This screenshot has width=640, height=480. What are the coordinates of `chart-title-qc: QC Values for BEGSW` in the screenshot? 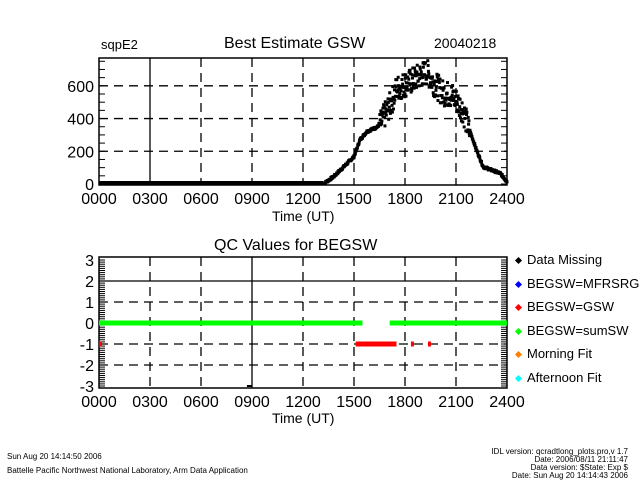 It's located at (296, 245).